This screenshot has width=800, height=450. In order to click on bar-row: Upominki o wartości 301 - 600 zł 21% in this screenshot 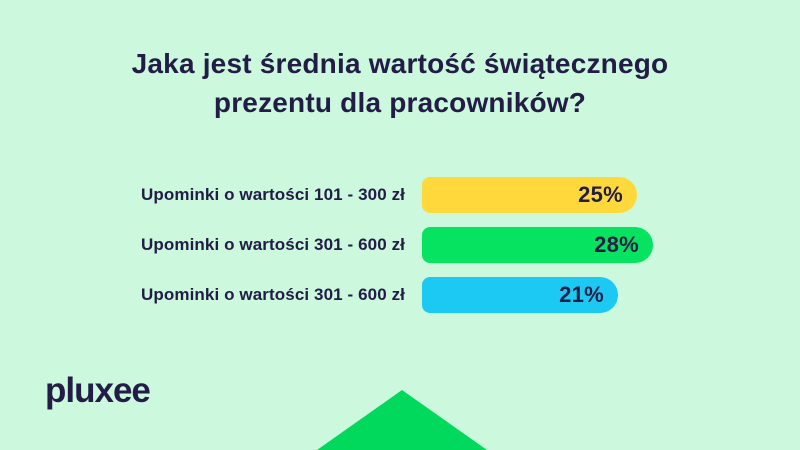, I will do `click(400, 295)`.